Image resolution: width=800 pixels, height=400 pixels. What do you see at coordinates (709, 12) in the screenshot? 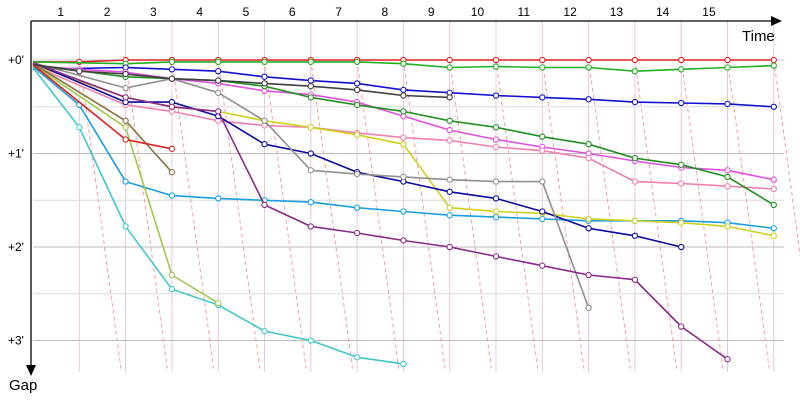
I see `x-tick-label: 15` at bounding box center [709, 12].